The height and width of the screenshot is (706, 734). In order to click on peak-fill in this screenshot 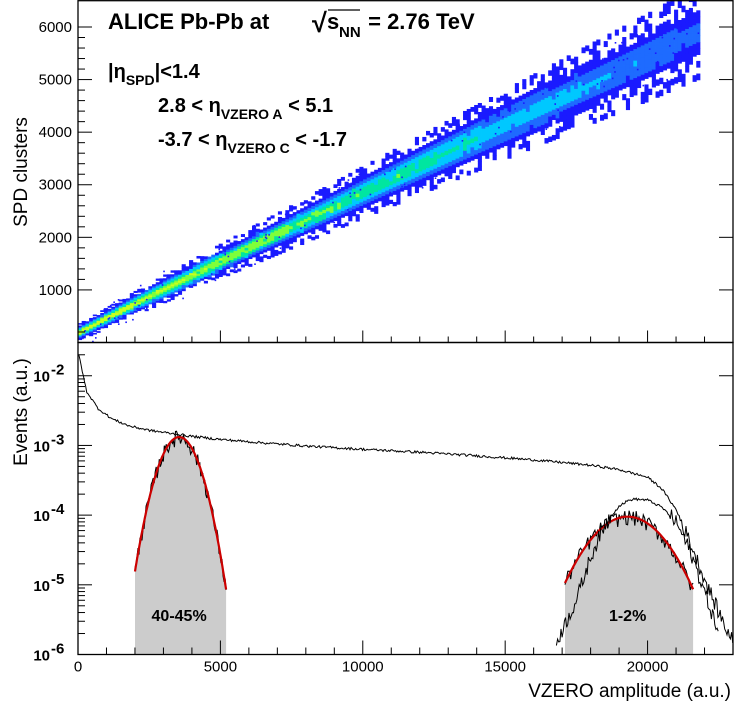, I will do `click(629, 585)`.